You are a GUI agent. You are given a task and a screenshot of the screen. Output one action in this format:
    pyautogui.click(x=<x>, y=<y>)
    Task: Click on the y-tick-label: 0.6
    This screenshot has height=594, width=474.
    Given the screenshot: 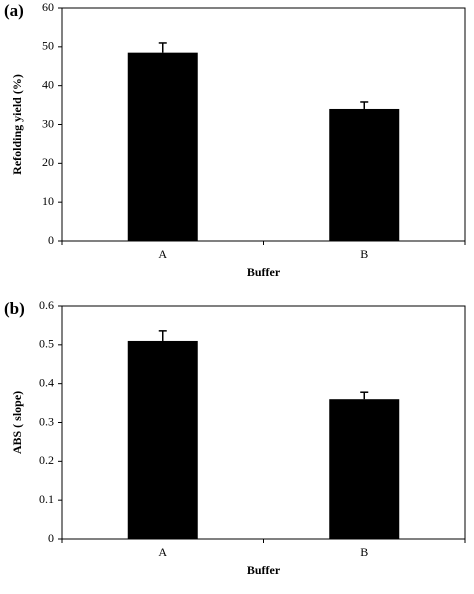 What is the action you would take?
    pyautogui.click(x=46, y=305)
    